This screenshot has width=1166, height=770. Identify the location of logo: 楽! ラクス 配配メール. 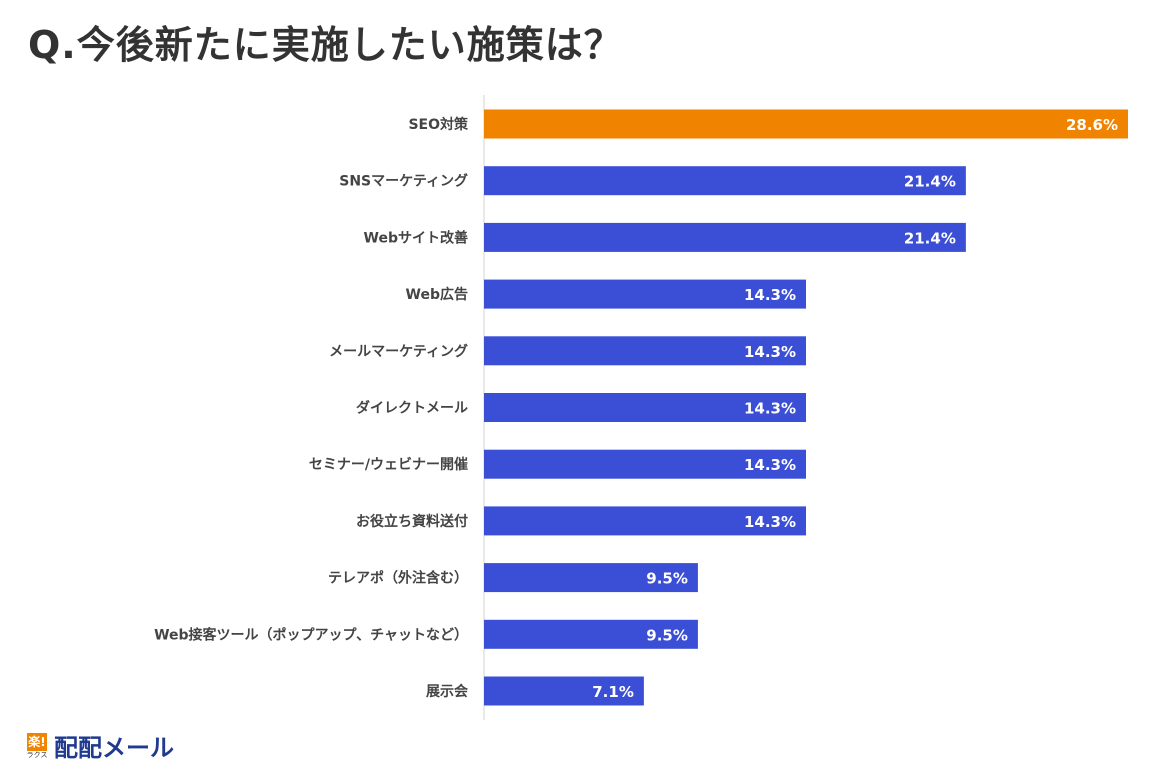
(100, 748).